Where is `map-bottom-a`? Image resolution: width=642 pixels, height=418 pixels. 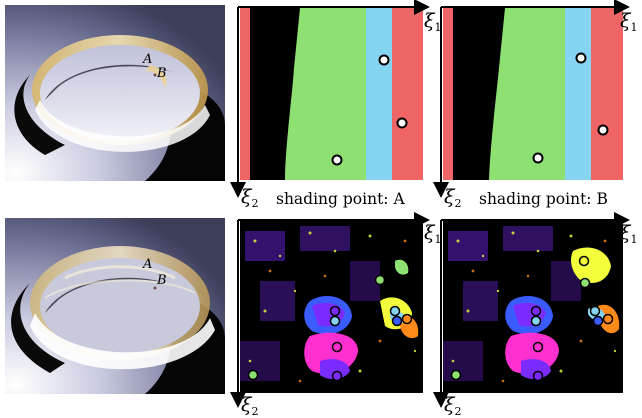
map-bottom-a is located at coordinates (331, 307).